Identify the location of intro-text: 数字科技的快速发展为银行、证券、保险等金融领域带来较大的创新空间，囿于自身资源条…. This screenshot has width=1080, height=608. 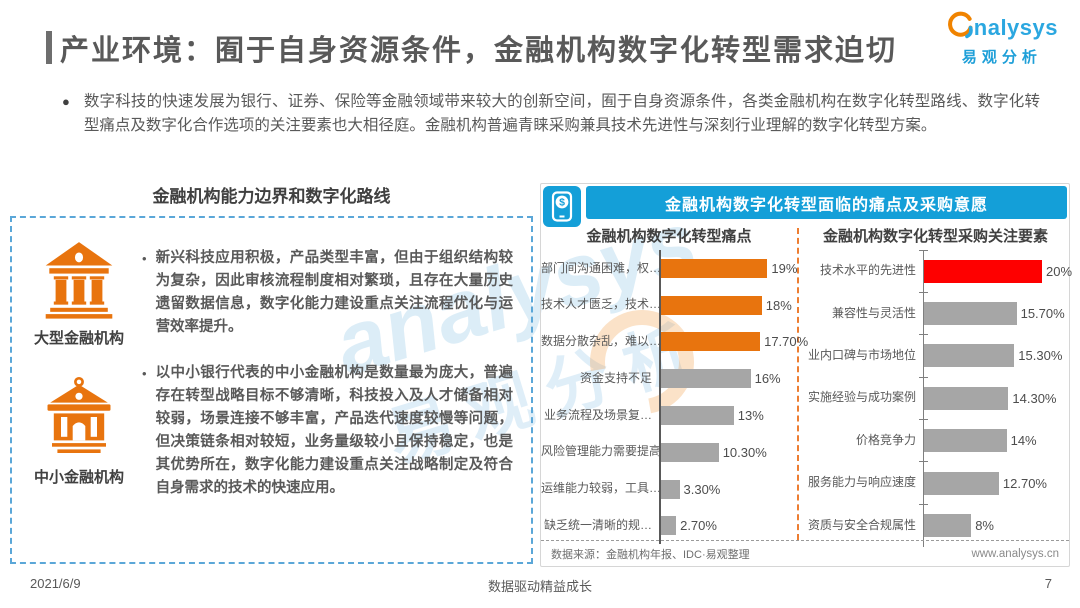
(561, 113).